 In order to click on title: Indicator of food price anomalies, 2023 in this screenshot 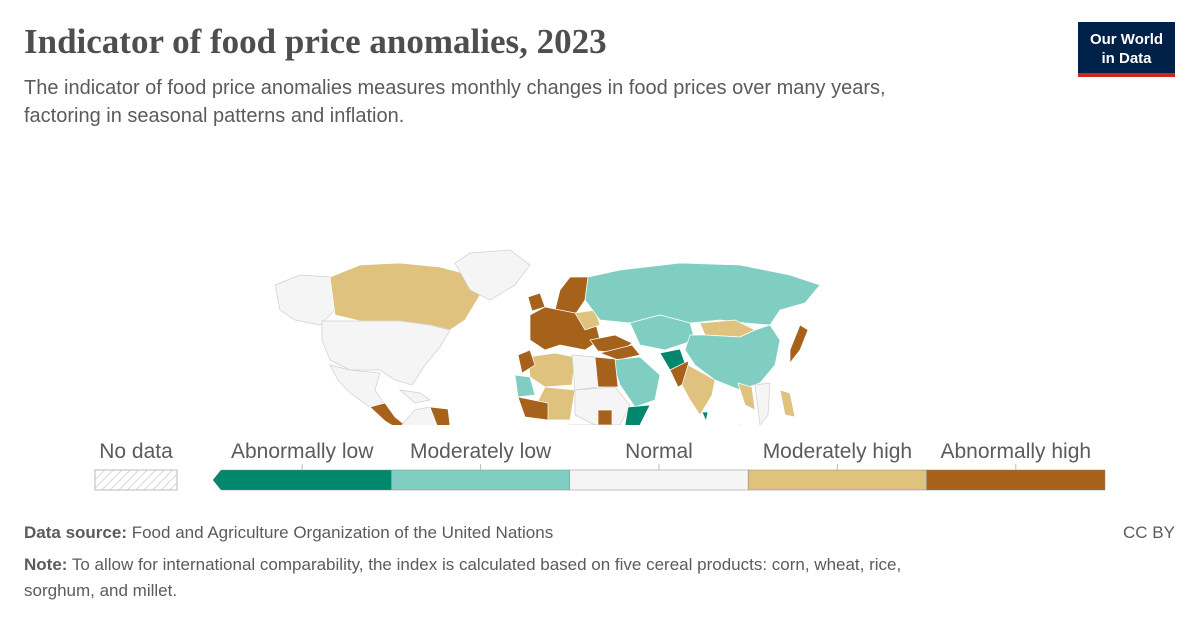, I will do `click(315, 41)`.